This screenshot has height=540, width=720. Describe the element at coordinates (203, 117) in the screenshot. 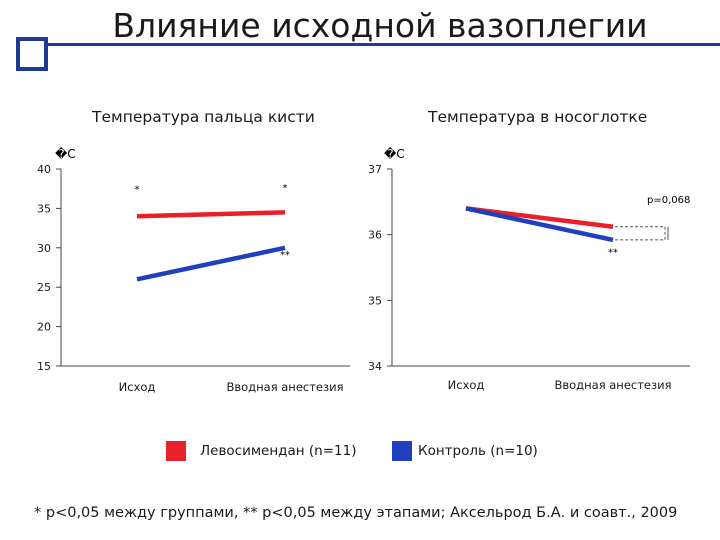

I see `left-chart-title: Температура пальца кисти` at that location.